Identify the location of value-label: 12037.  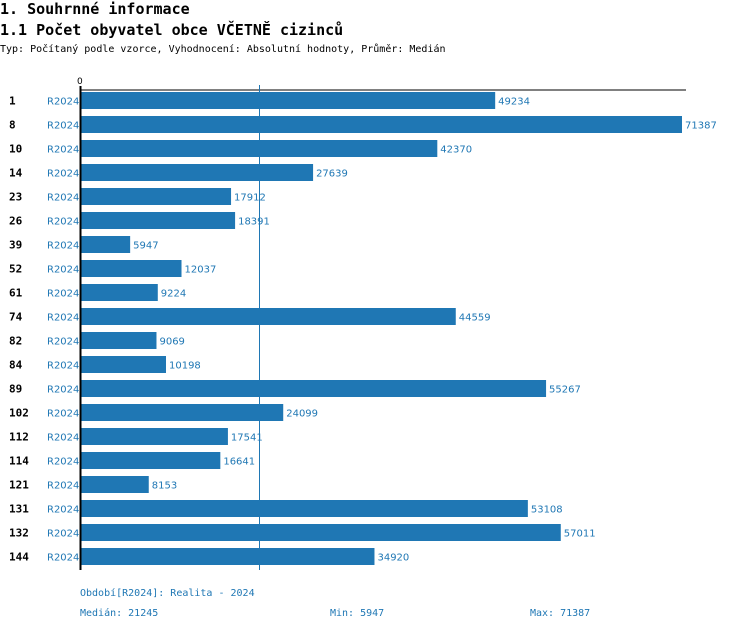
(201, 270).